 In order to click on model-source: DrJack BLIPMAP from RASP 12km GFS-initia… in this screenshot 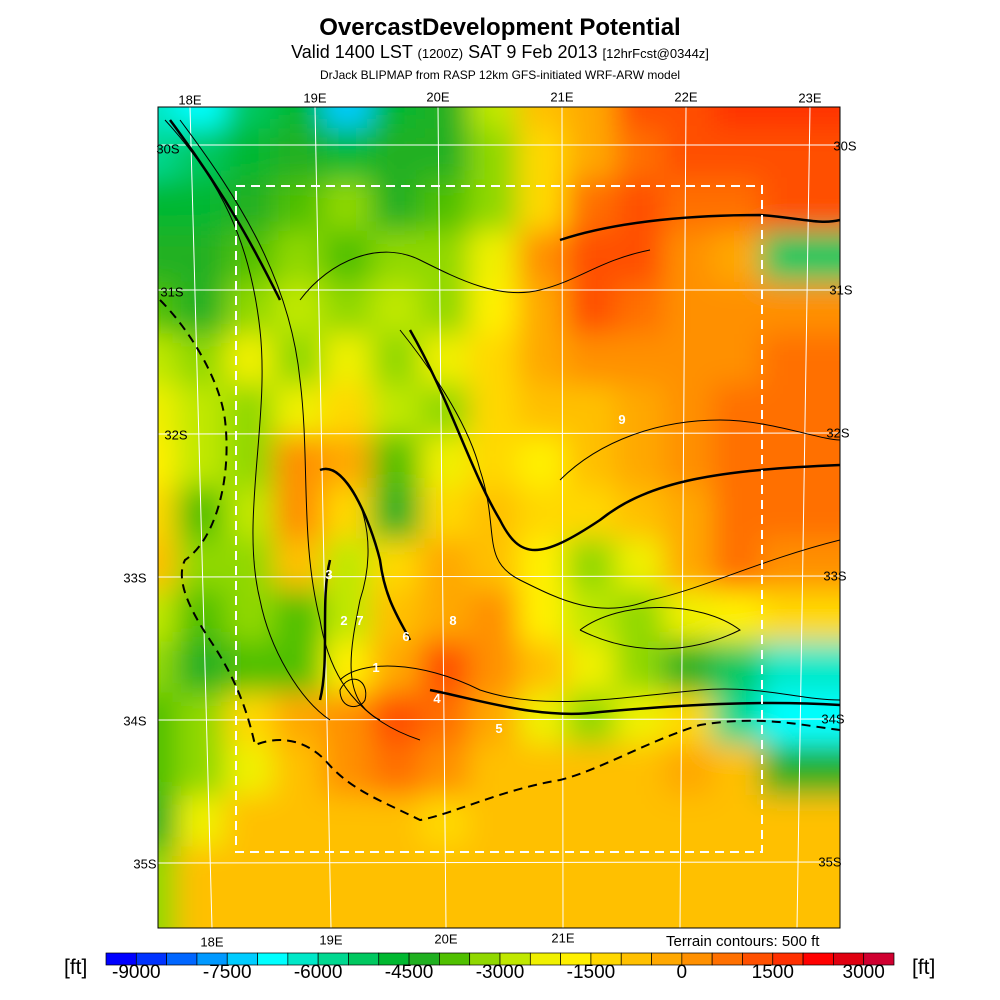, I will do `click(500, 75)`.